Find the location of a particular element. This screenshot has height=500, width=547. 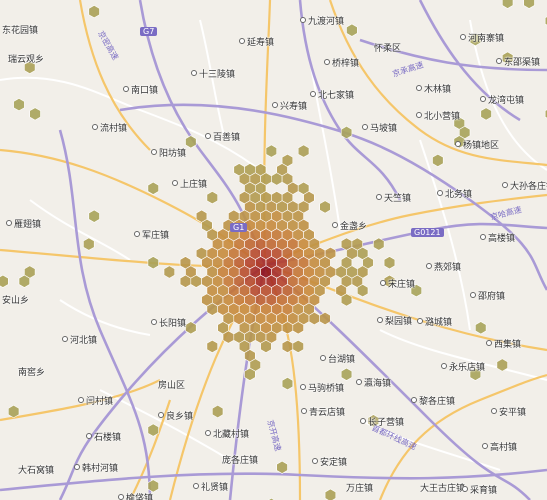

place-label: 瑞云观乡 is located at coordinates (26, 60).